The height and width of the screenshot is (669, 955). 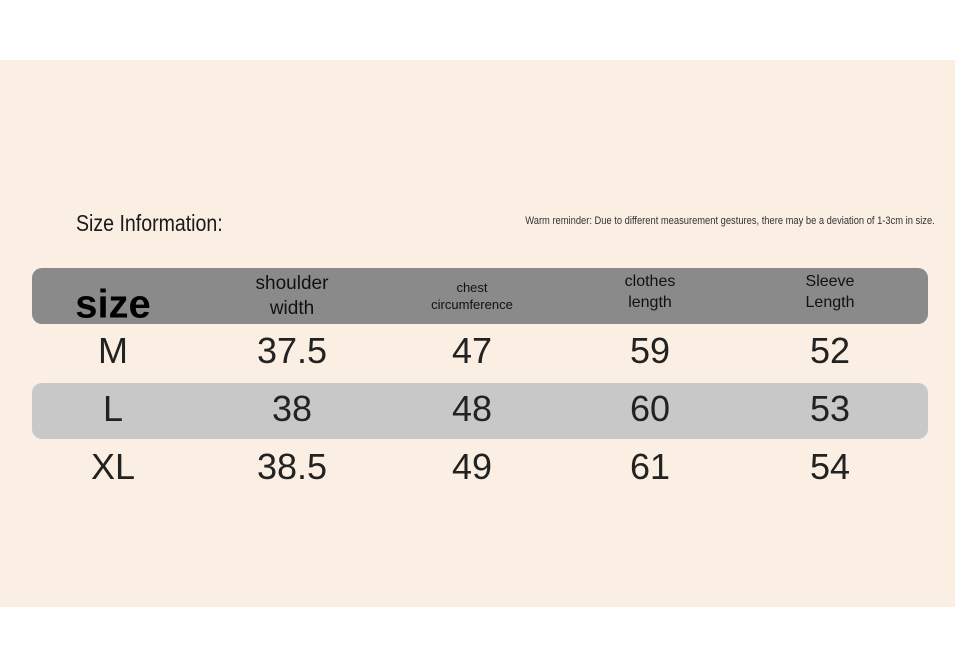 What do you see at coordinates (472, 296) in the screenshot?
I see `column-header: chest circumference` at bounding box center [472, 296].